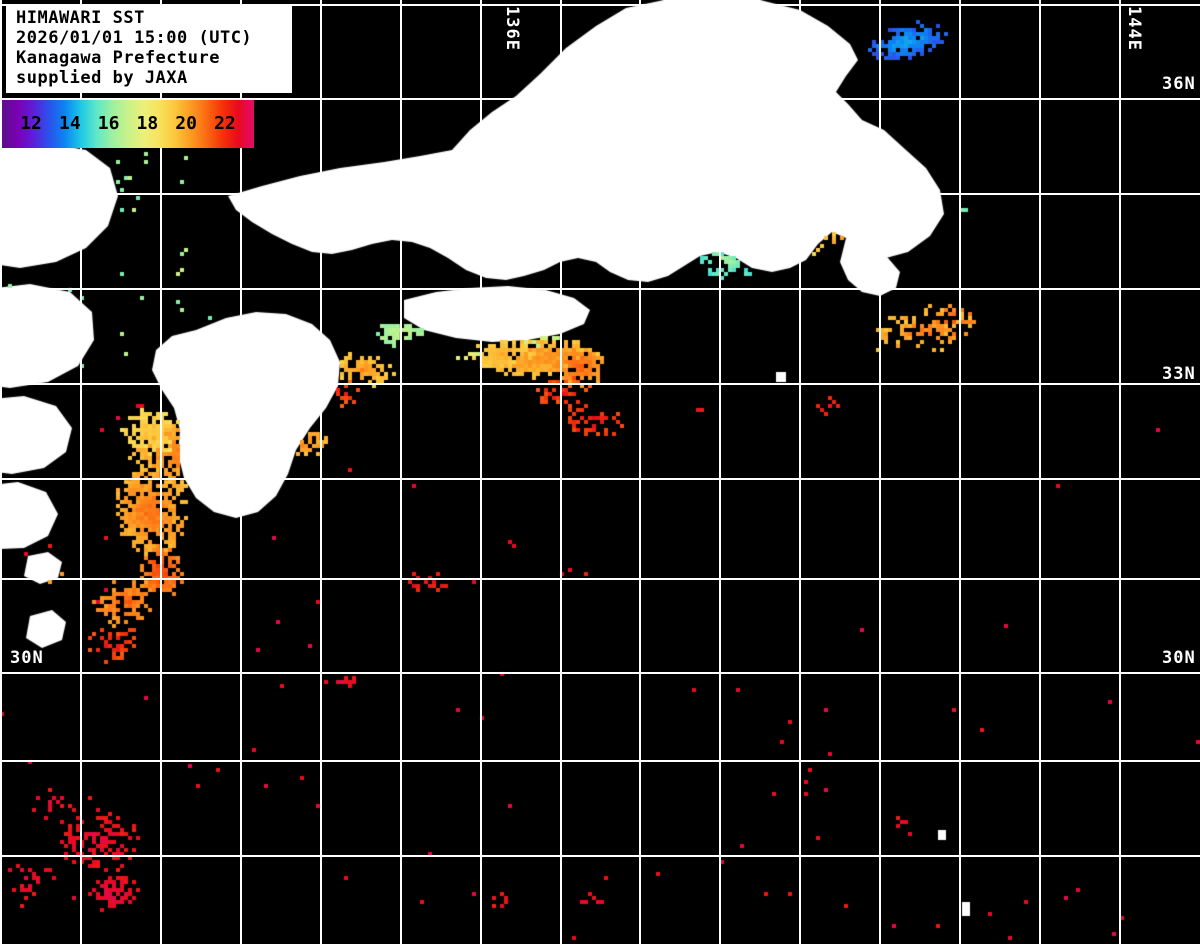 This screenshot has height=946, width=1200. What do you see at coordinates (225, 123) in the screenshot?
I see `colorbar-tick-22: 22` at bounding box center [225, 123].